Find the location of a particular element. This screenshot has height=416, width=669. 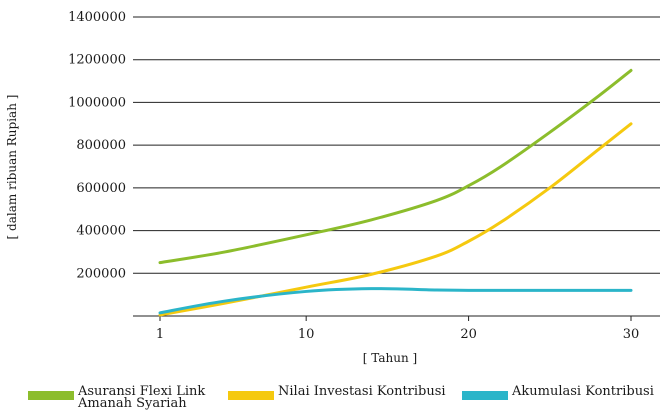

series-line-akumulasi is located at coordinates (395, 301).